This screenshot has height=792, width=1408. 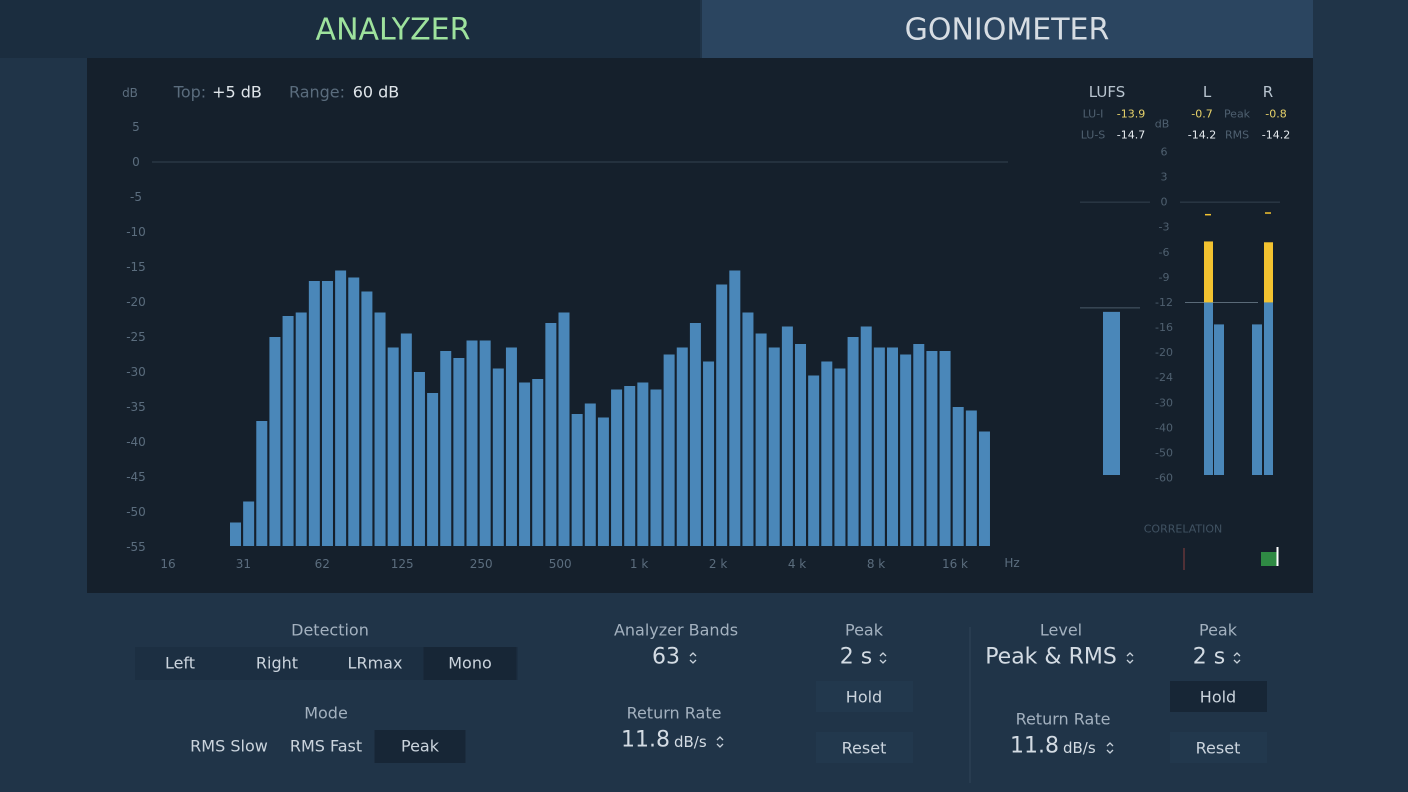 What do you see at coordinates (1131, 114) in the screenshot?
I see `meter-reading: -13.9` at bounding box center [1131, 114].